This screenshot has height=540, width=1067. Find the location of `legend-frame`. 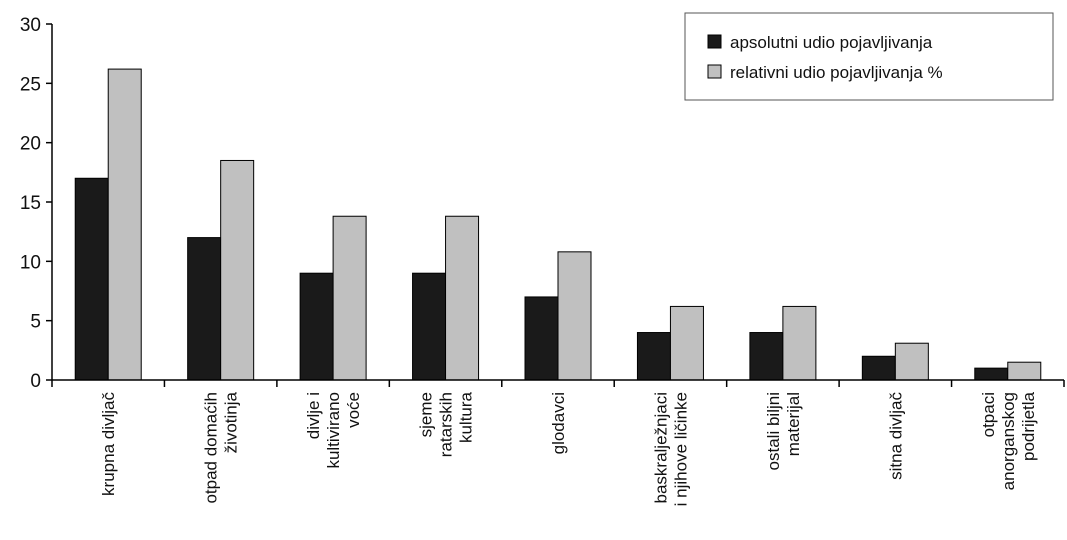

legend-frame is located at coordinates (869, 56).